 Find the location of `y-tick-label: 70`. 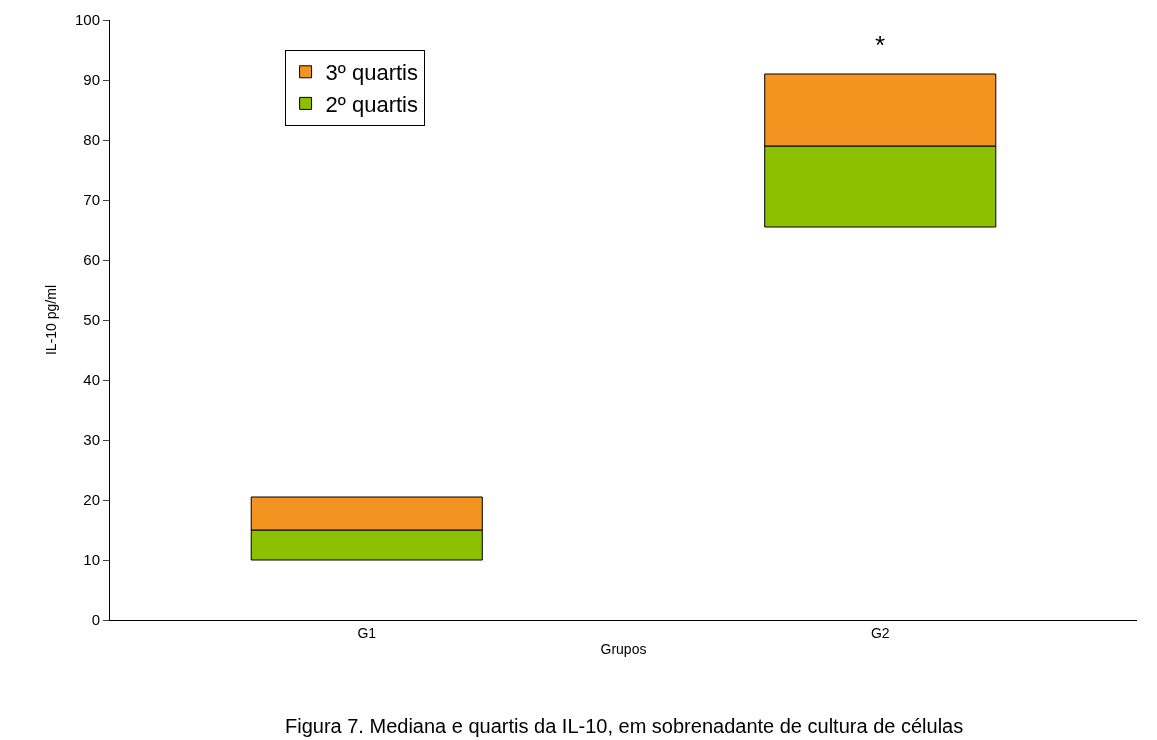

y-tick-label: 70 is located at coordinates (91, 200).